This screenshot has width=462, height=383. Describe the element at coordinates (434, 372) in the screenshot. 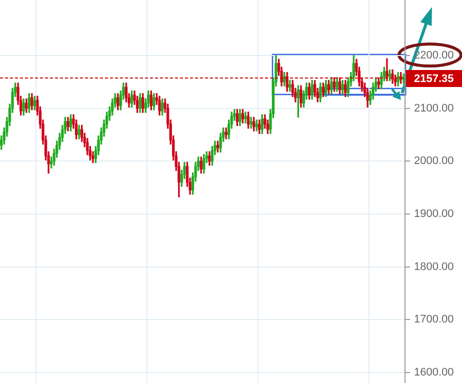

I see `y-tick-label: 1600.00` at that location.